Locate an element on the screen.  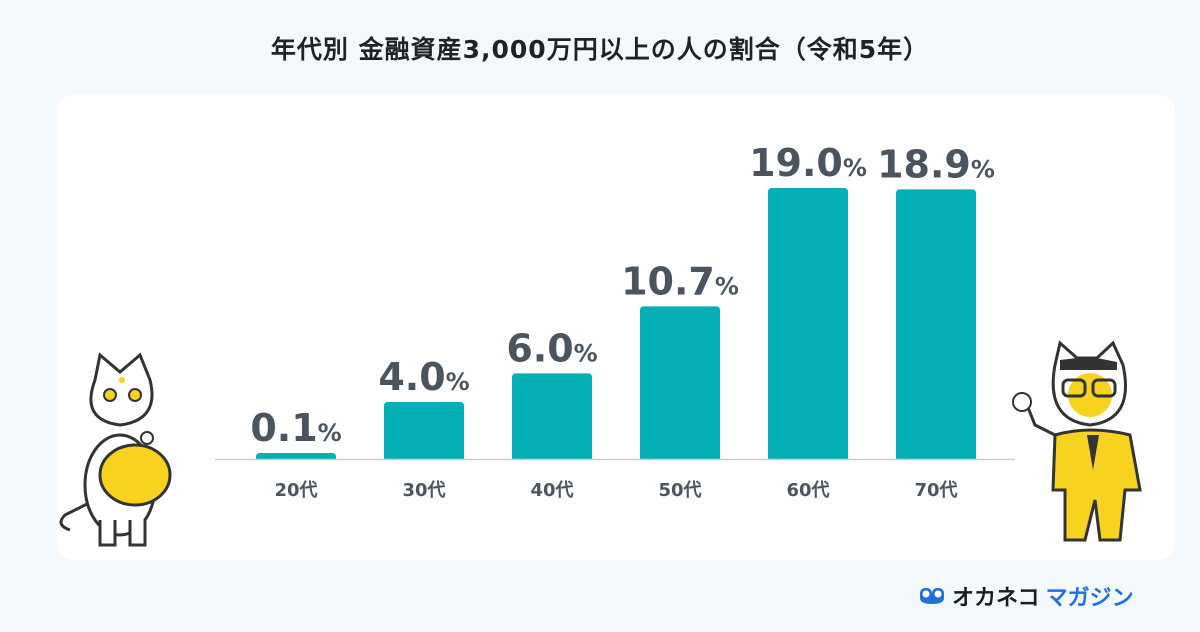
cat-in-suit-illustration is located at coordinates (1077, 441).